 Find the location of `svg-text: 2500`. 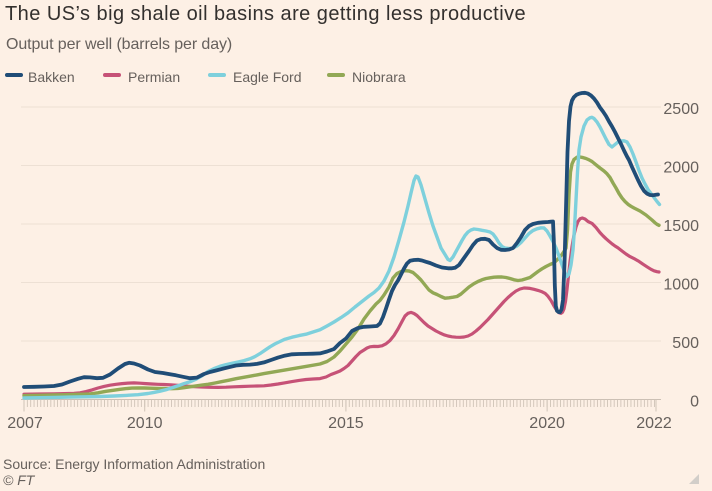

svg-text: 2500 is located at coordinates (681, 109).